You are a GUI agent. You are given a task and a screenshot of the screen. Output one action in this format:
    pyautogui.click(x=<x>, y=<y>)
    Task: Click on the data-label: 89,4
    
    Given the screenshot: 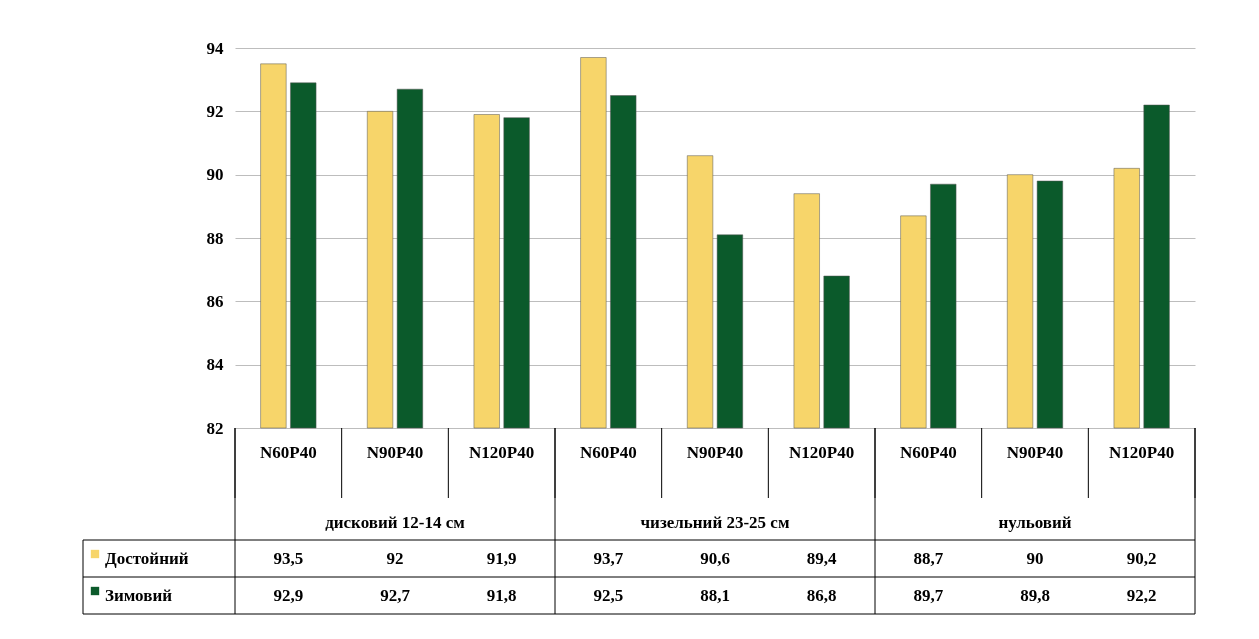 What is the action you would take?
    pyautogui.click(x=822, y=558)
    